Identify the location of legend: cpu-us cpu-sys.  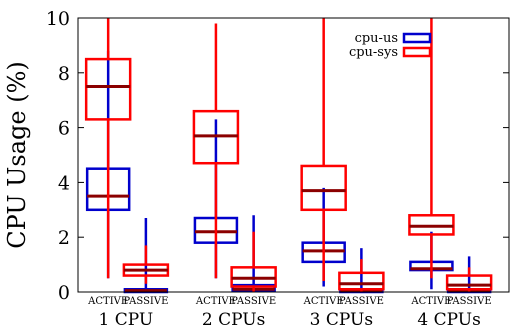
(390, 45).